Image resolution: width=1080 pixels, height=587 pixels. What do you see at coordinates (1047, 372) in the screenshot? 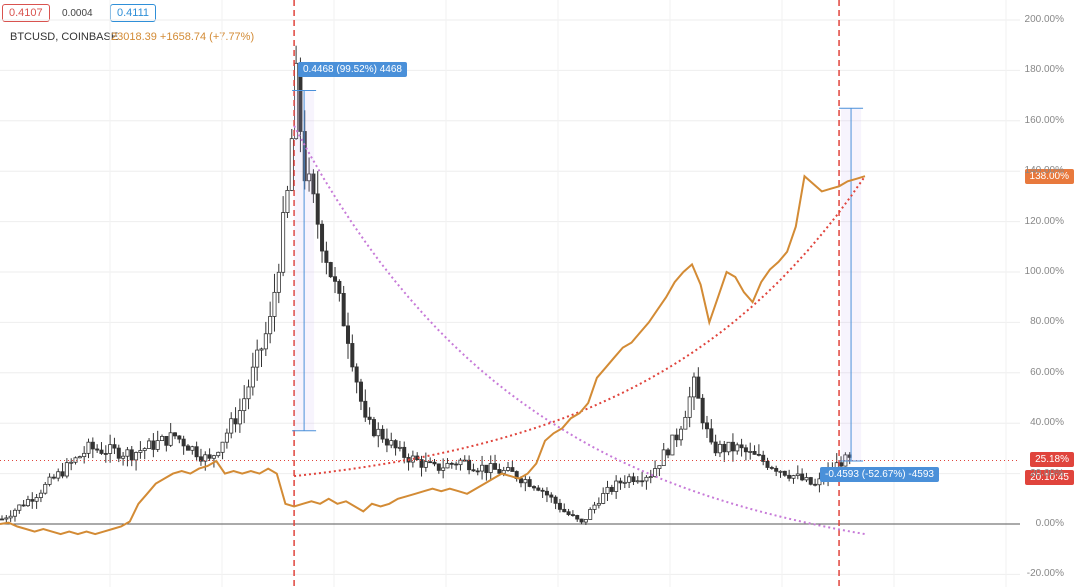
I see `y-tick-label: 60.00%` at bounding box center [1047, 372].